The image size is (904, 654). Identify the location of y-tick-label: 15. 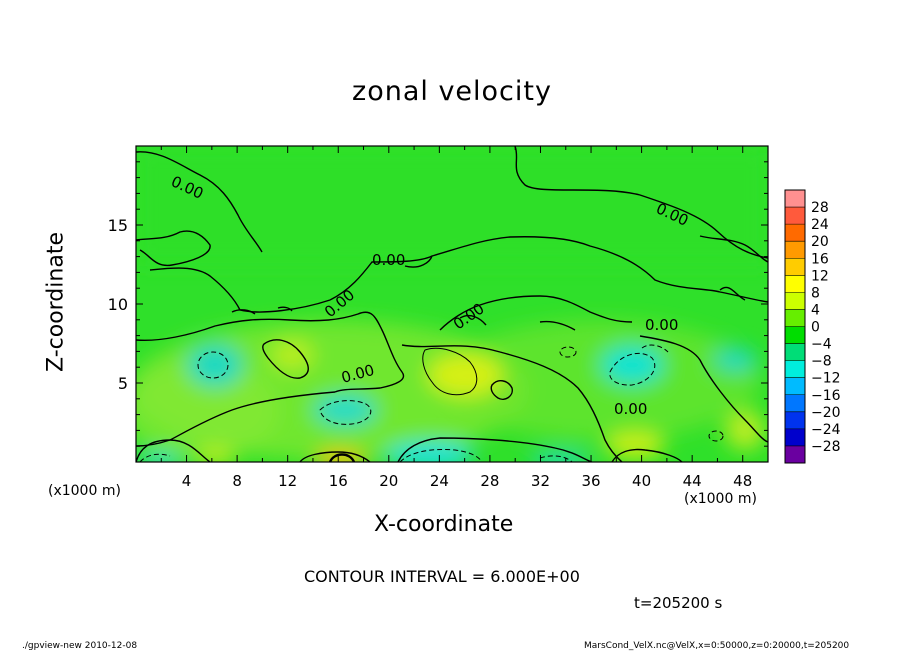
(118, 225).